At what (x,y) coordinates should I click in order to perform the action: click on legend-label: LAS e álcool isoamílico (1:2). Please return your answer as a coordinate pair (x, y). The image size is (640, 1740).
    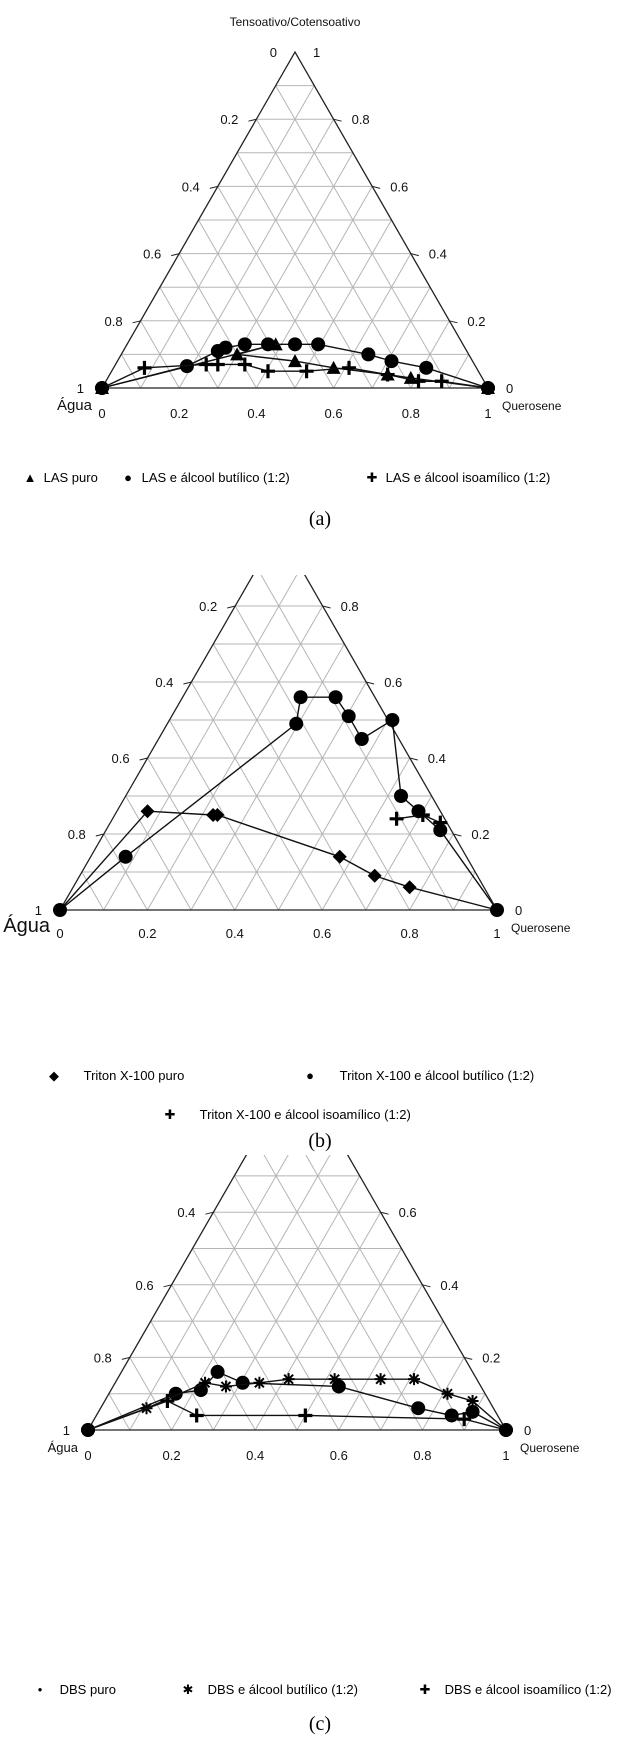
    Looking at the image, I should click on (468, 477).